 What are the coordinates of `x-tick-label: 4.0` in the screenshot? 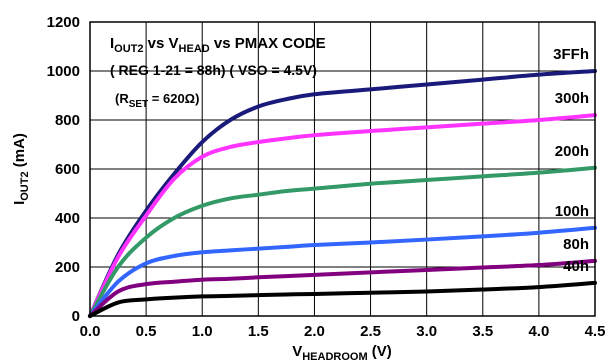 It's located at (538, 331).